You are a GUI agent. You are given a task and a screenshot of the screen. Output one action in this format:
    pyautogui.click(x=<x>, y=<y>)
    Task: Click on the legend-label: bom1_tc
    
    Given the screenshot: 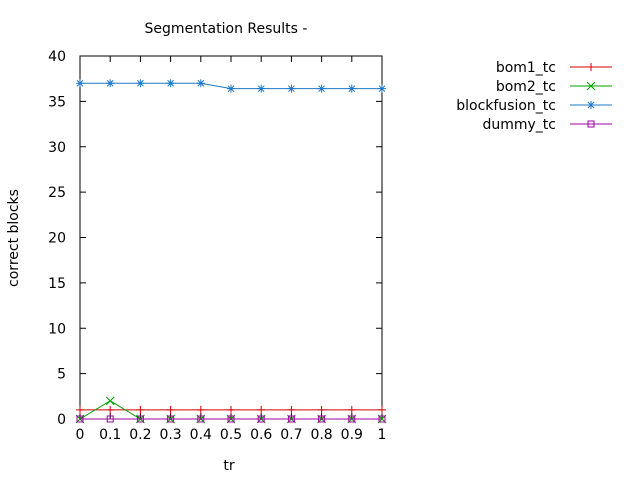 What is the action you would take?
    pyautogui.click(x=526, y=68)
    